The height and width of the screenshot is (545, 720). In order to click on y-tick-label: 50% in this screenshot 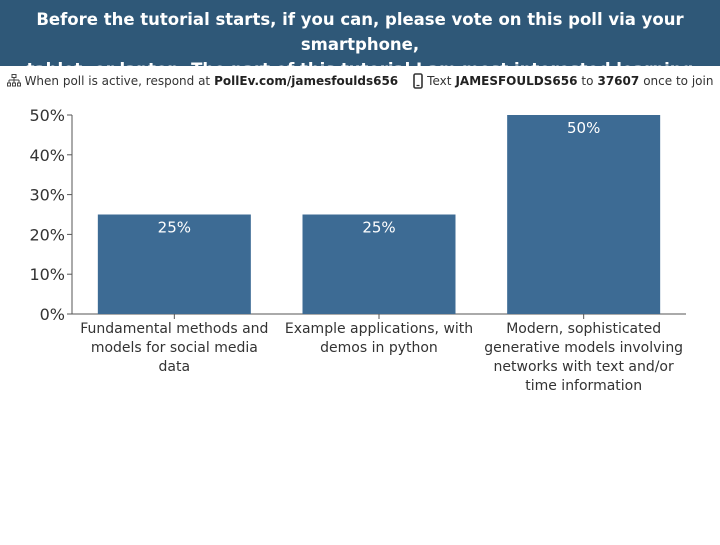, I will do `click(47, 115)`.